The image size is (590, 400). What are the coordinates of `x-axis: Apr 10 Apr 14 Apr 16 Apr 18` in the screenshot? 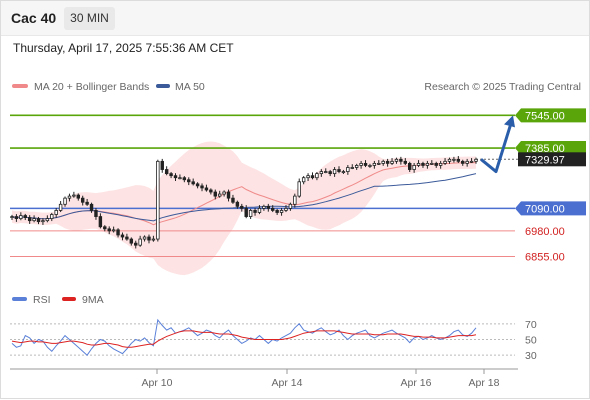 It's located at (321, 379).